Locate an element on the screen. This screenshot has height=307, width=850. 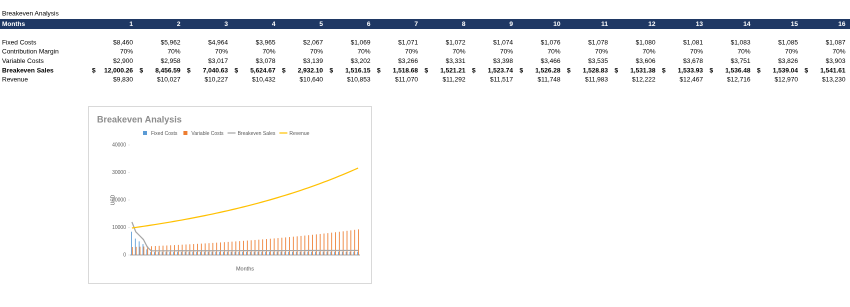
cell: $3,678 is located at coordinates (693, 61).